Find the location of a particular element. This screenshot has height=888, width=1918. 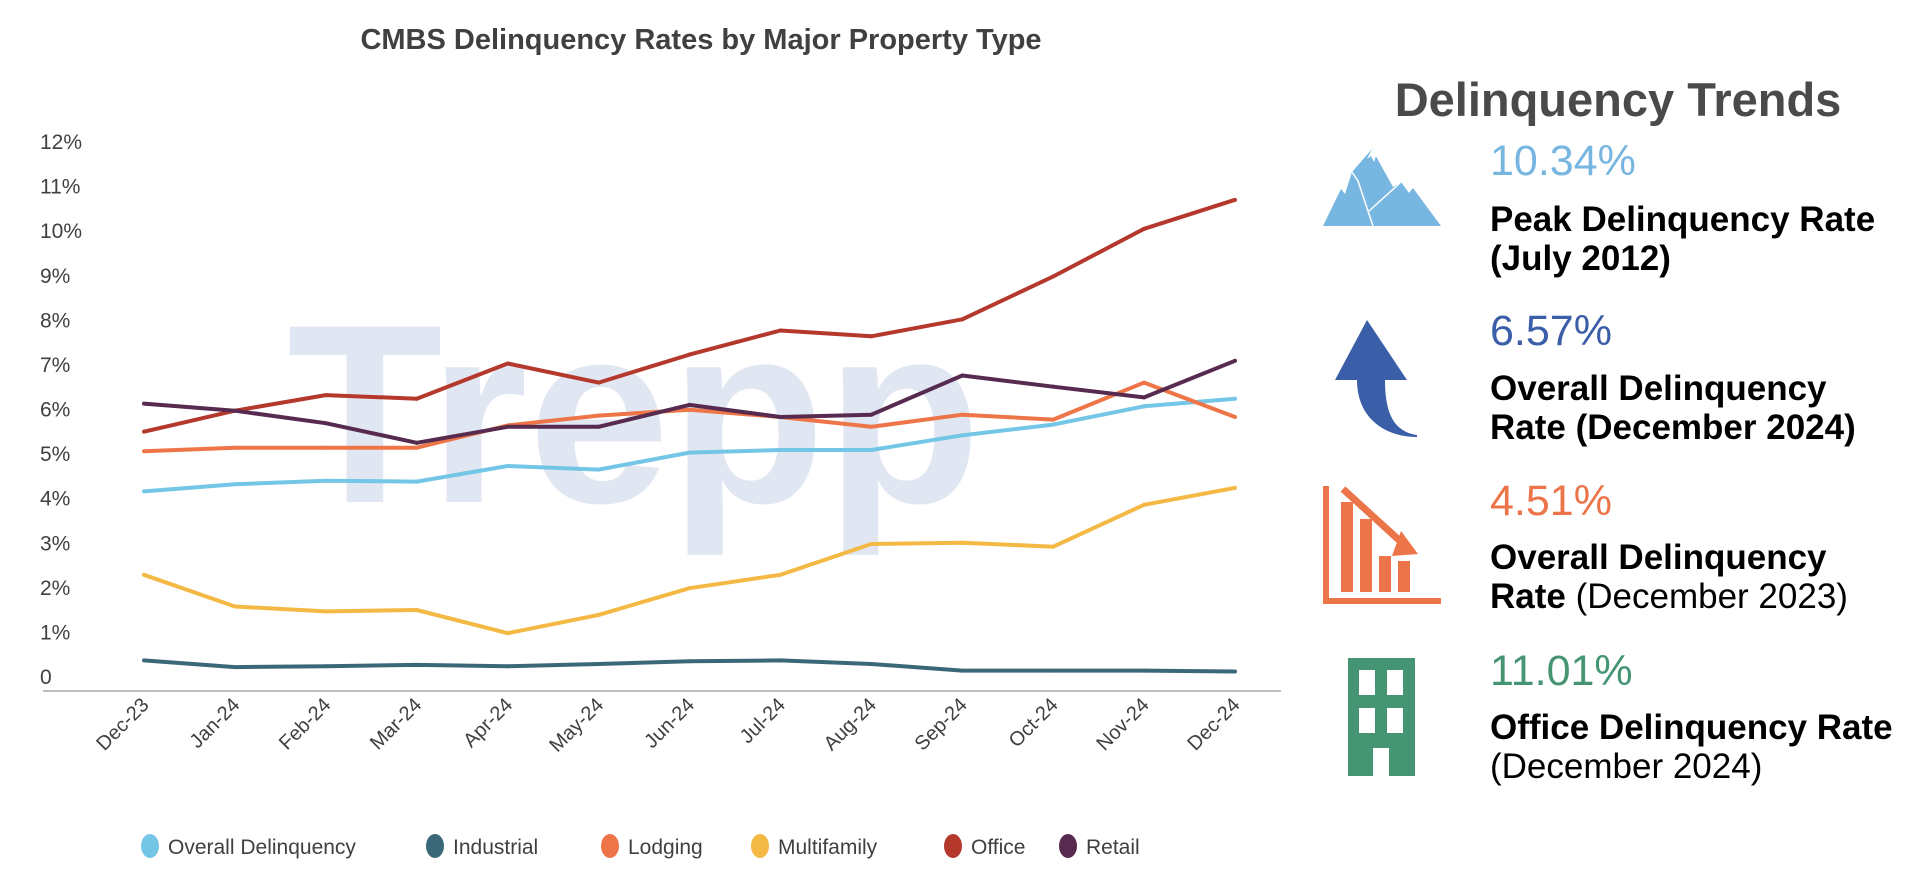

y-tick-label: 1% is located at coordinates (55, 632).